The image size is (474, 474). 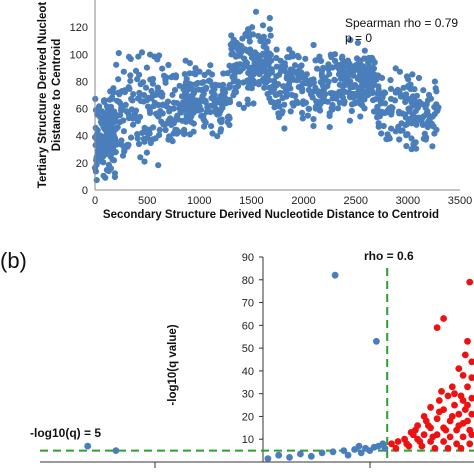 I want to click on panel-a-y-tick-label: 40, so click(x=82, y=137).